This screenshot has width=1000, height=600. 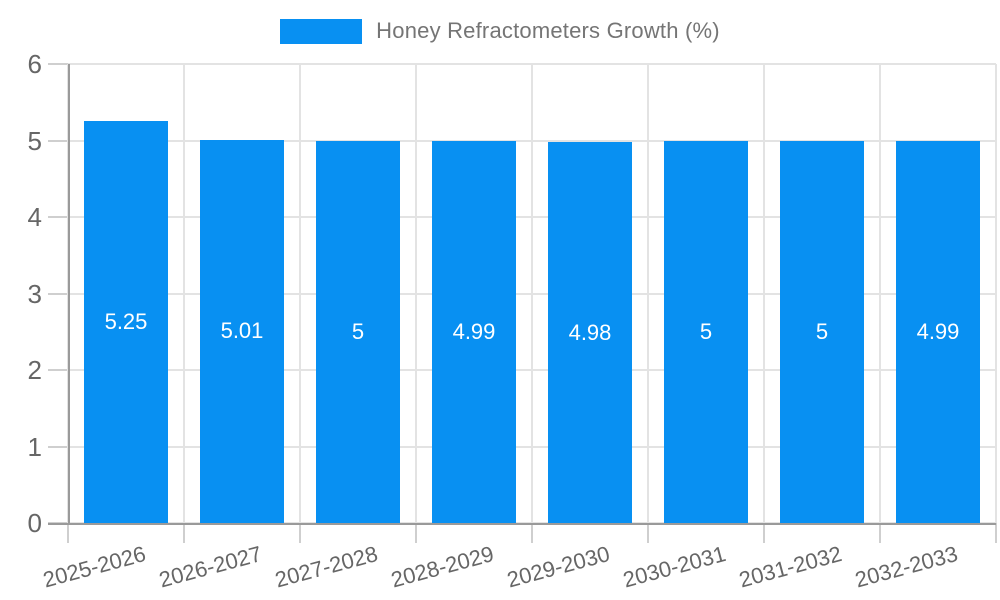 I want to click on y-axis-tick-label: 2, so click(x=34, y=370).